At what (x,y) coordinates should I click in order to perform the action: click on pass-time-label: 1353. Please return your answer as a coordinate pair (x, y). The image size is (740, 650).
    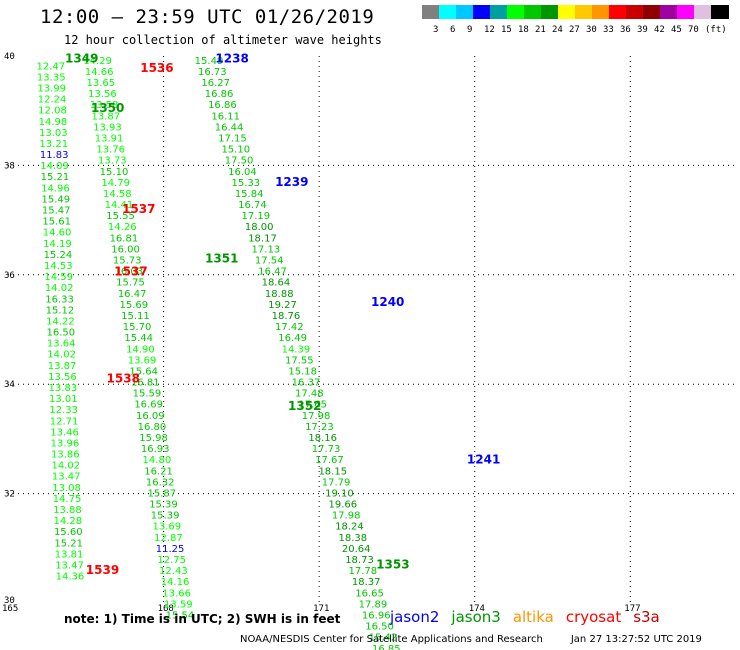
    Looking at the image, I should click on (392, 565).